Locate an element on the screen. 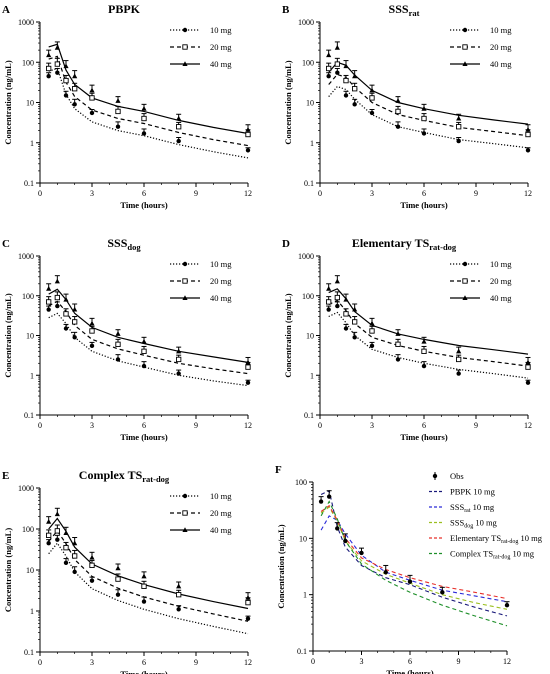  panel-title-subscript: rat-dog is located at coordinates (156, 479).